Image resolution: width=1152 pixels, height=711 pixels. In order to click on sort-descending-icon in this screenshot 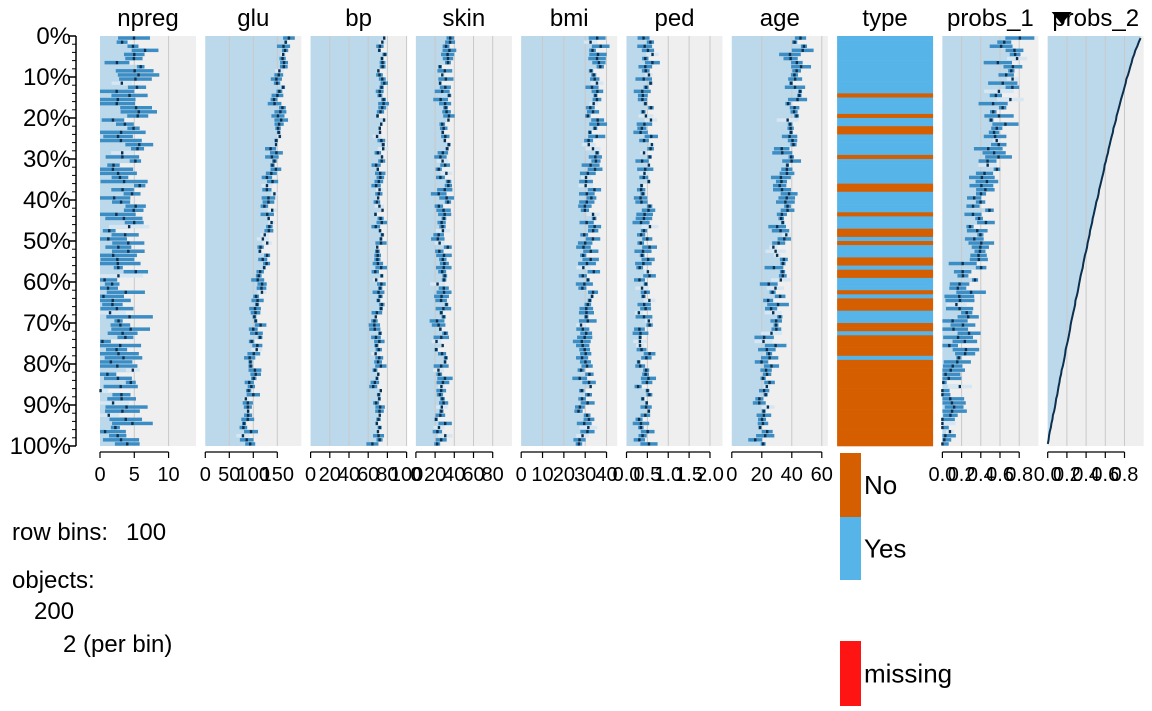, I will do `click(1061, 18)`.